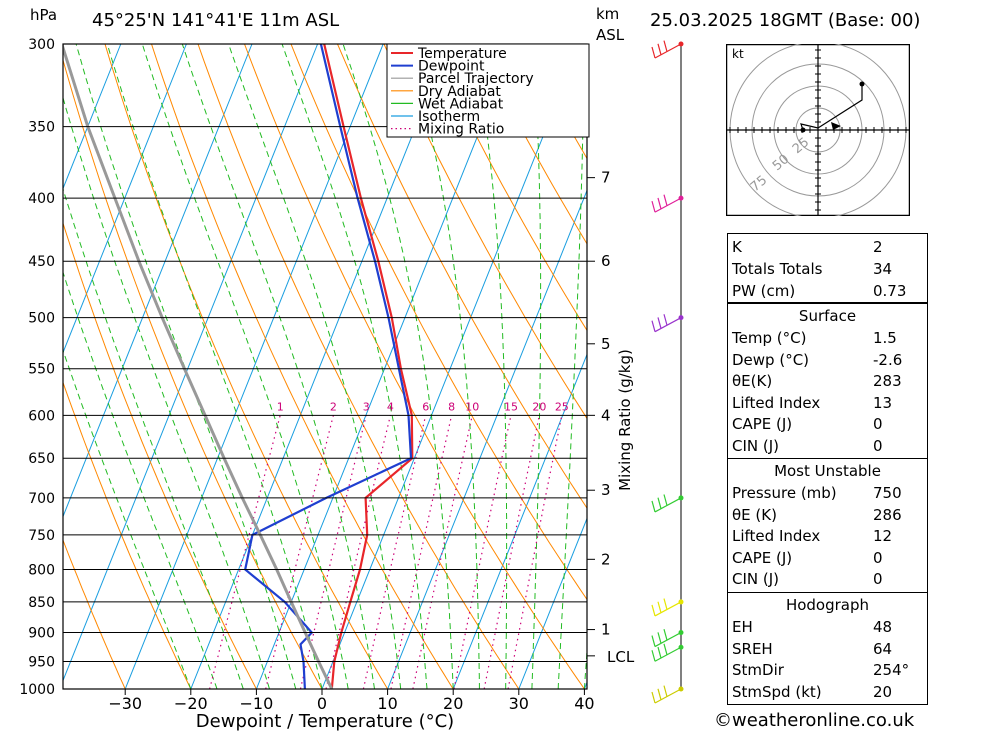 The width and height of the screenshot is (1000, 733). Describe the element at coordinates (878, 247) in the screenshot. I see `k-value: 2` at that location.